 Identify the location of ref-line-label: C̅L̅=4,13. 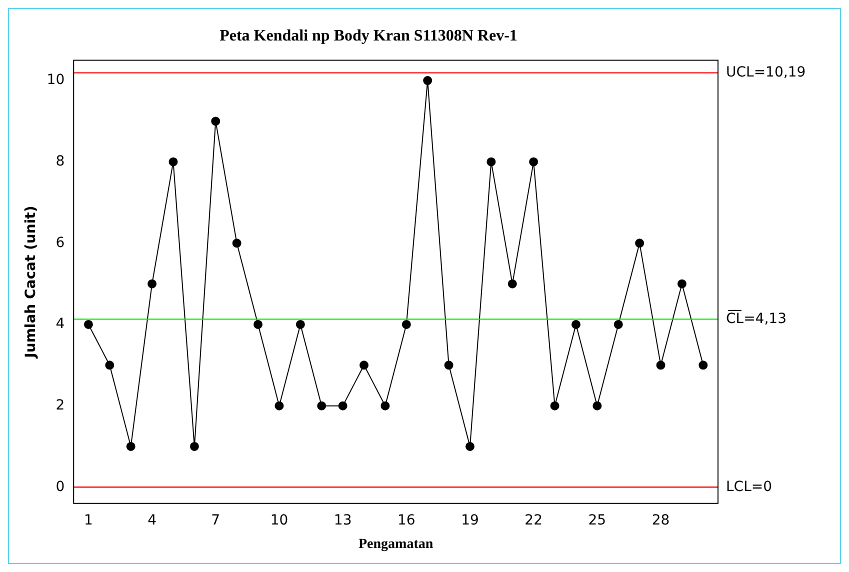
(756, 318).